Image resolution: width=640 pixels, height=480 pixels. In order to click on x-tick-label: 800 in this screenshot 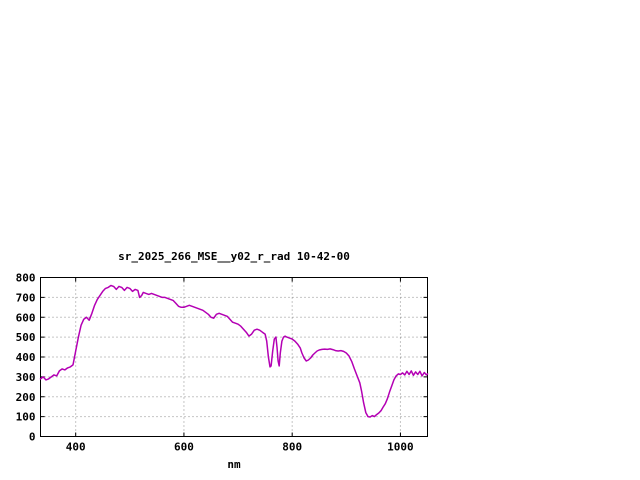, I will do `click(292, 447)`.